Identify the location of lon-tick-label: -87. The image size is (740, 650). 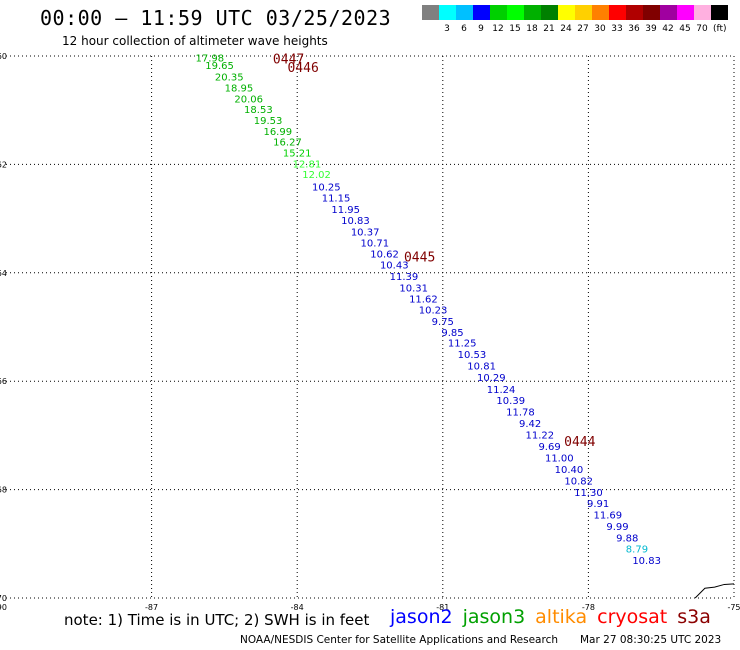
(151, 607).